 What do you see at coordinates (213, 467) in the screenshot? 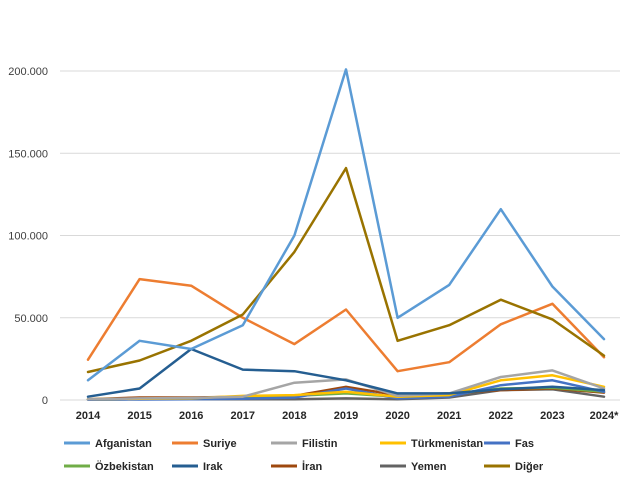
I see `legend-label: Irak` at bounding box center [213, 467].